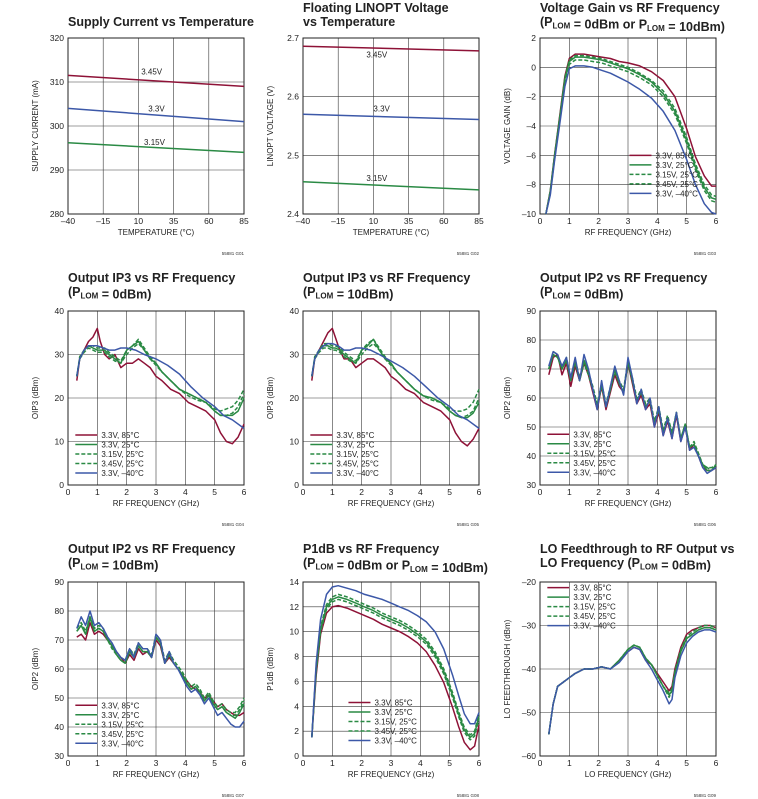  I want to click on y-tick-label: 2, so click(533, 38).